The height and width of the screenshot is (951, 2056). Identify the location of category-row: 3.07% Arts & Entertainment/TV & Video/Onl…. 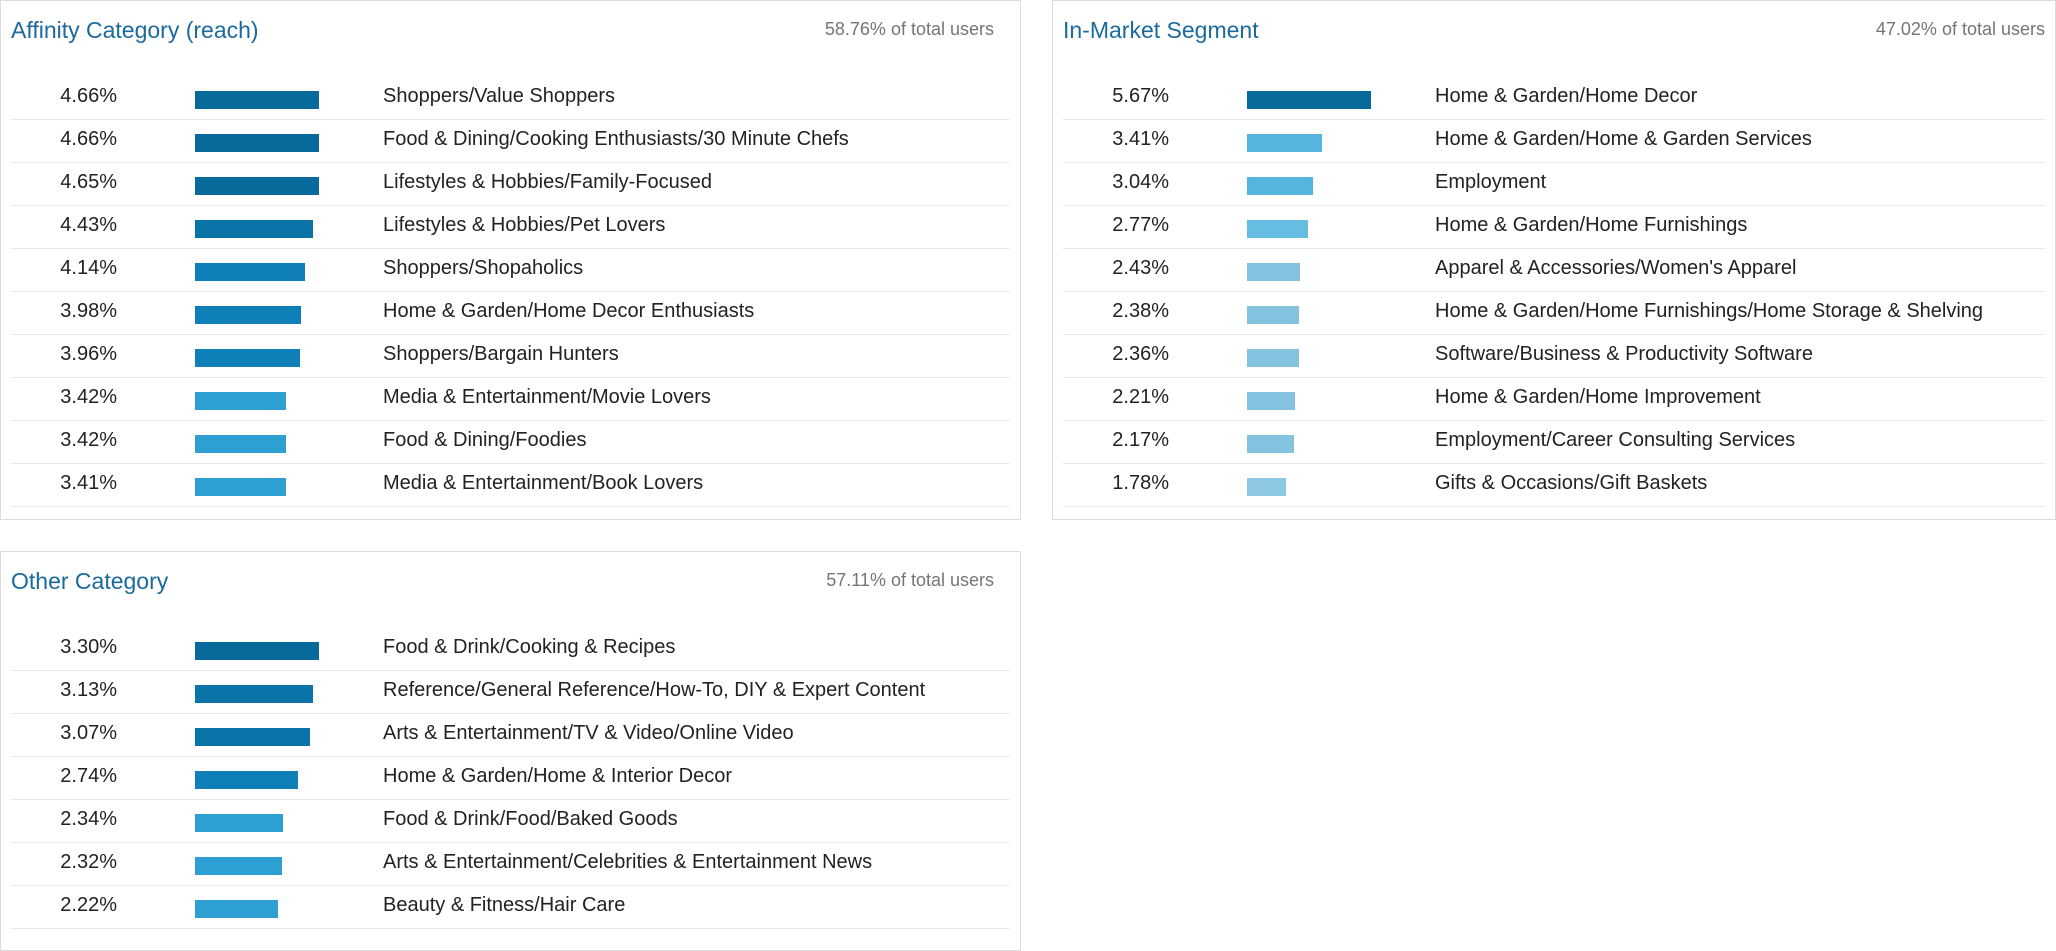
(510, 735).